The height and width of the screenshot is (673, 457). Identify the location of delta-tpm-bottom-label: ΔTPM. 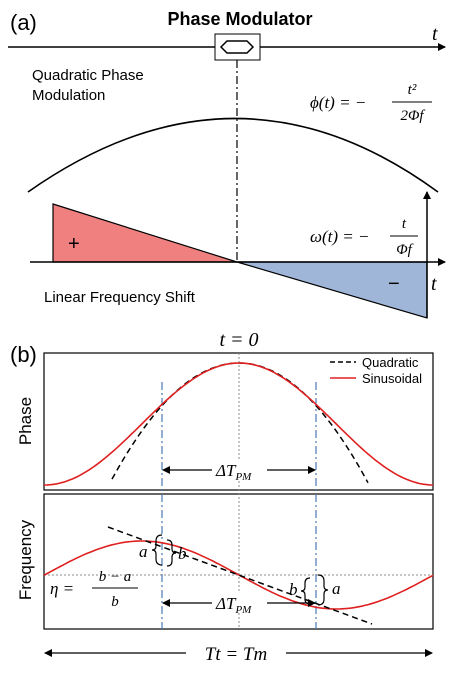
(233, 605).